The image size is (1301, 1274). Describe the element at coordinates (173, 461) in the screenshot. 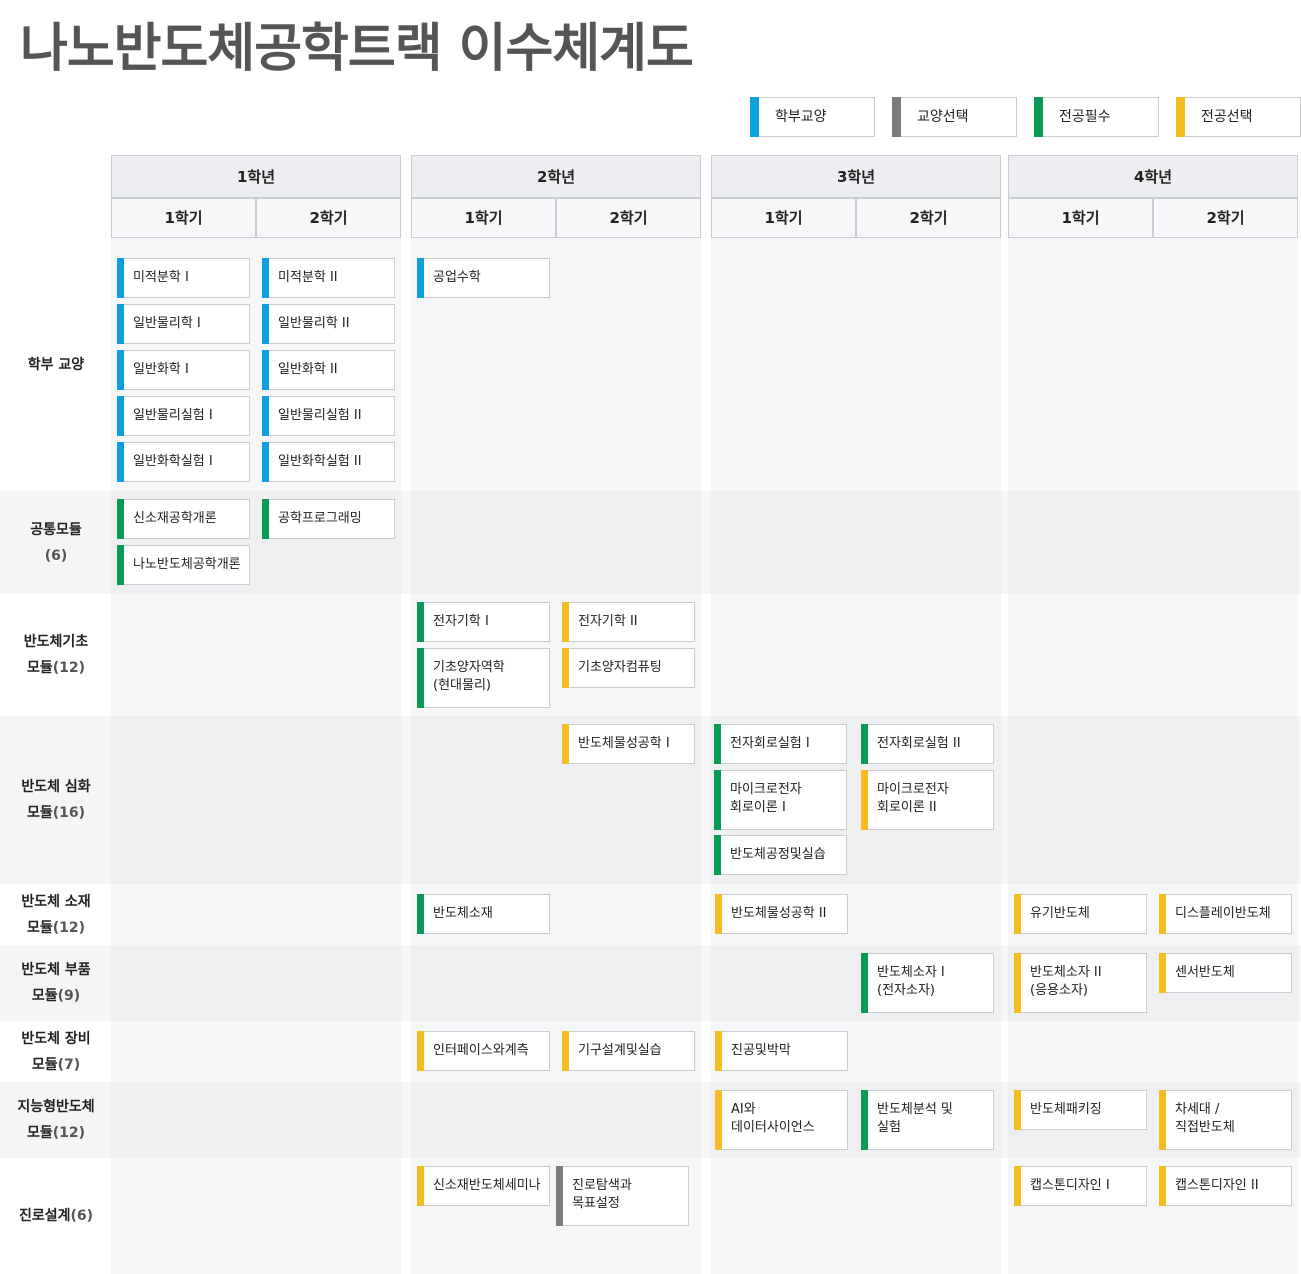

I see `course-name: 일반화학실험 I` at that location.